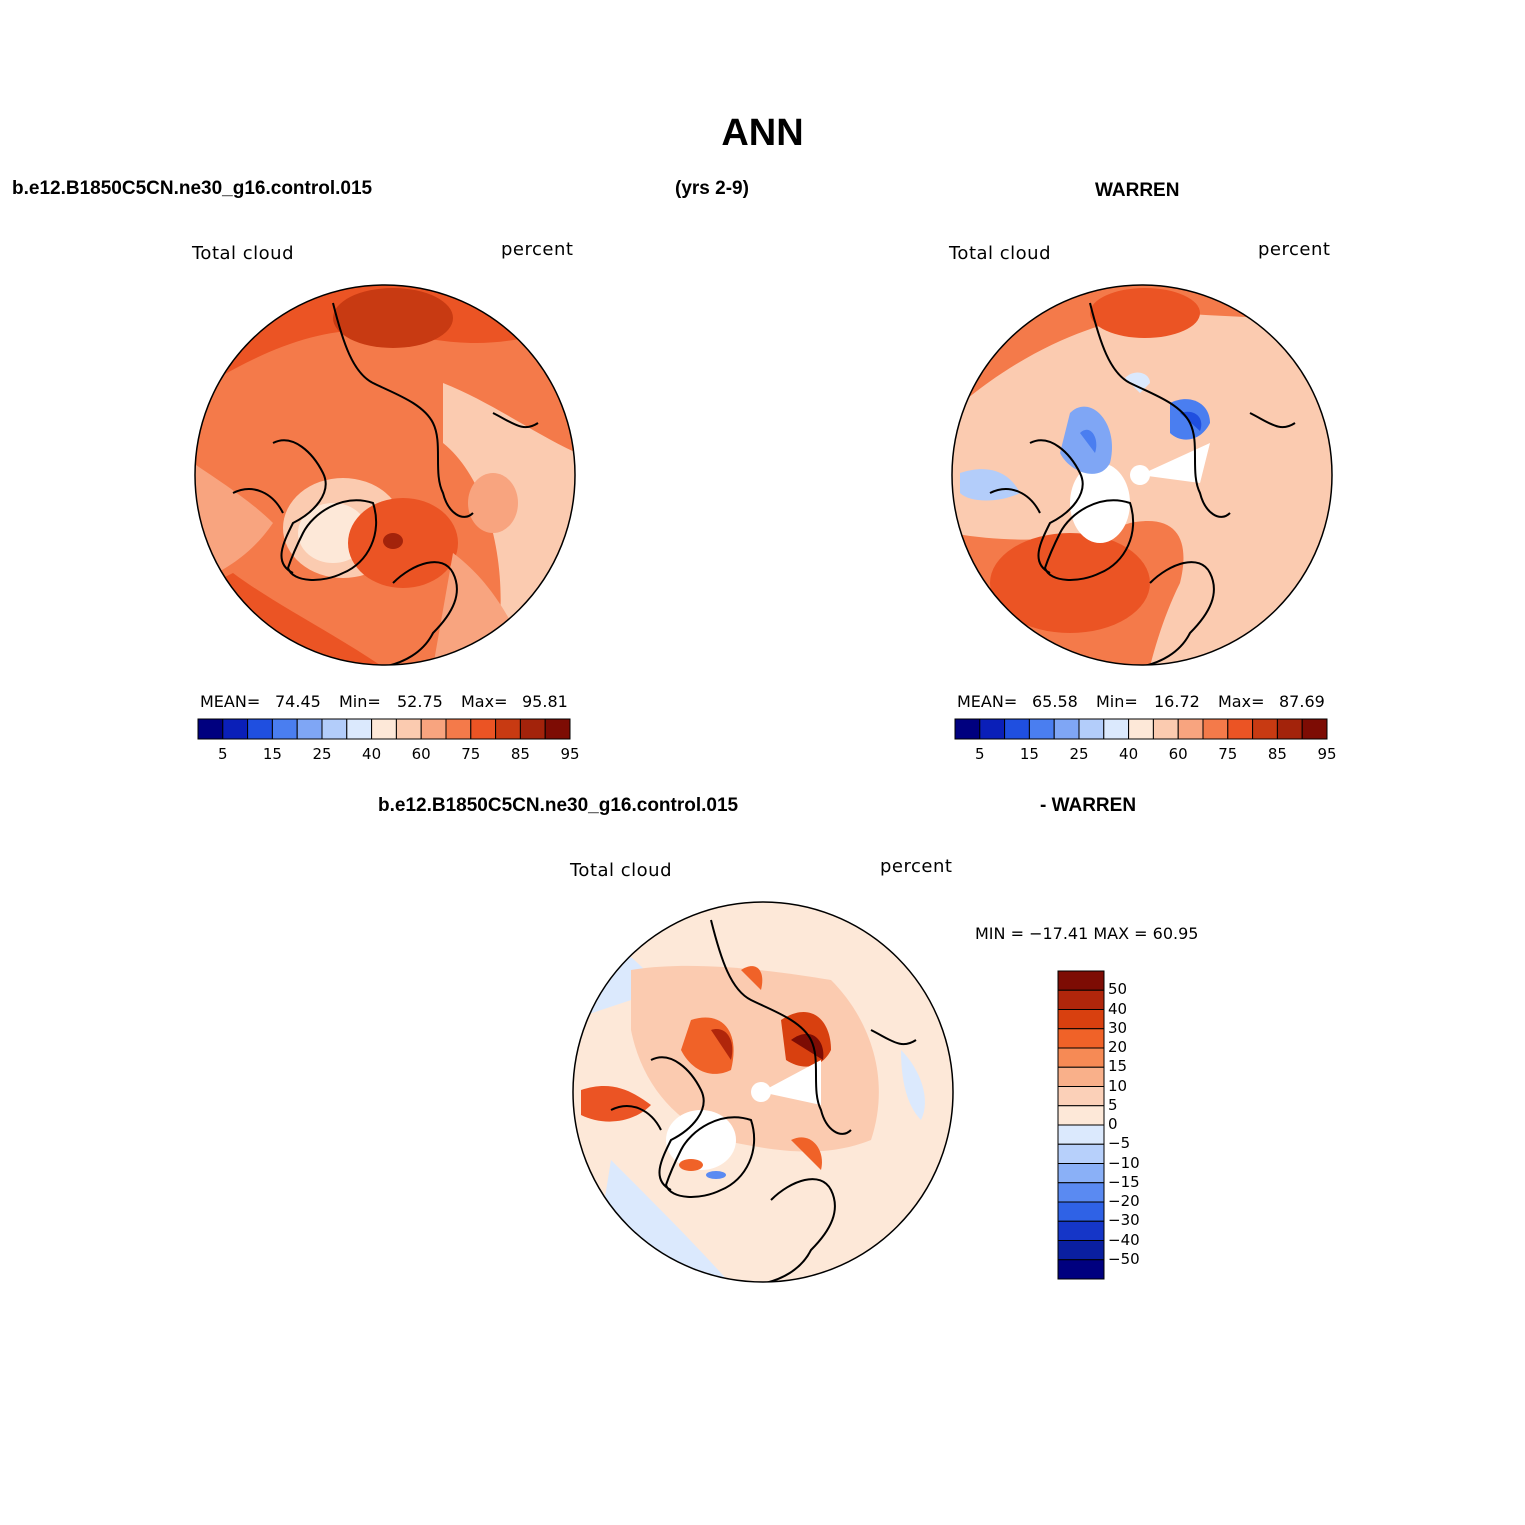 This screenshot has width=1525, height=1525. Describe the element at coordinates (1129, 754) in the screenshot. I see `obs-colorbar-tick-label: 40` at that location.